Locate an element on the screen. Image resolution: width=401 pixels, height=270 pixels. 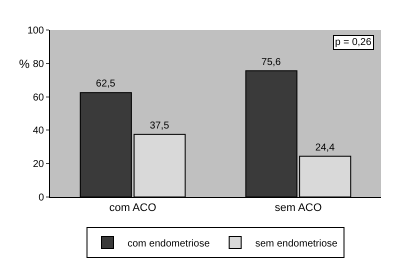
y-tick-label: 100 is located at coordinates (35, 31).